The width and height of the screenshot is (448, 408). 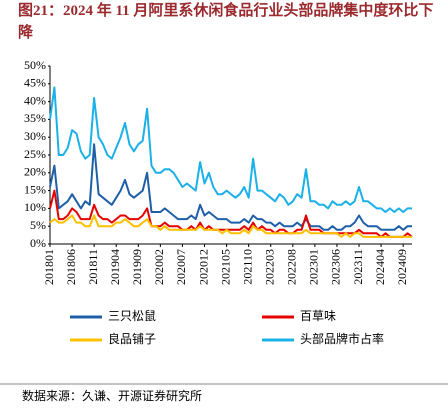 What do you see at coordinates (226, 22) in the screenshot?
I see `chart-title: 图21：2024 年 11 月阿里系休闲食品行业头部品牌集中度环比下降` at bounding box center [226, 22].